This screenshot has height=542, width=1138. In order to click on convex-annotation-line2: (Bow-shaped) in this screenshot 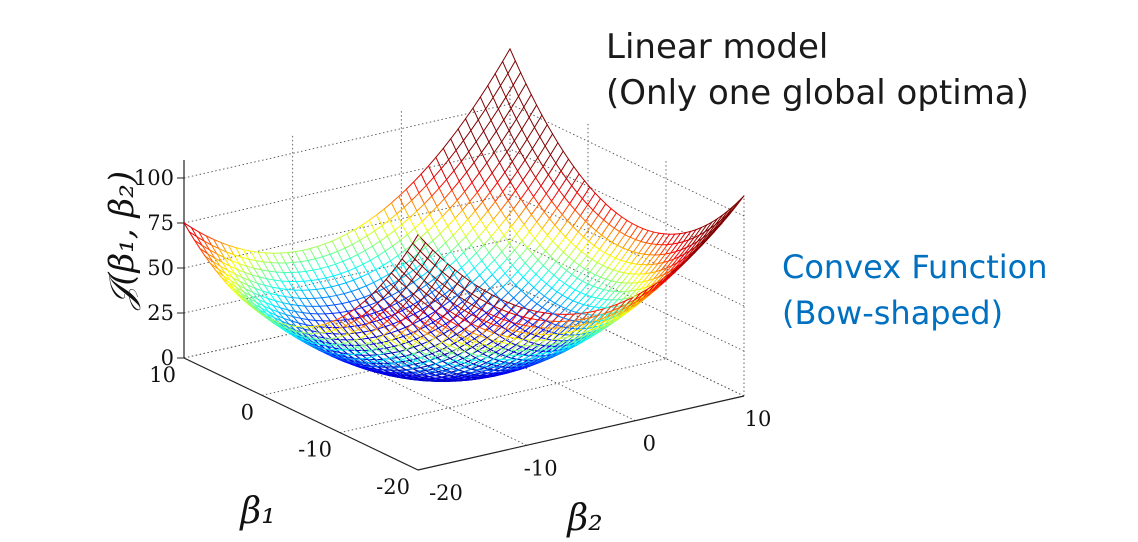, I will do `click(893, 313)`.